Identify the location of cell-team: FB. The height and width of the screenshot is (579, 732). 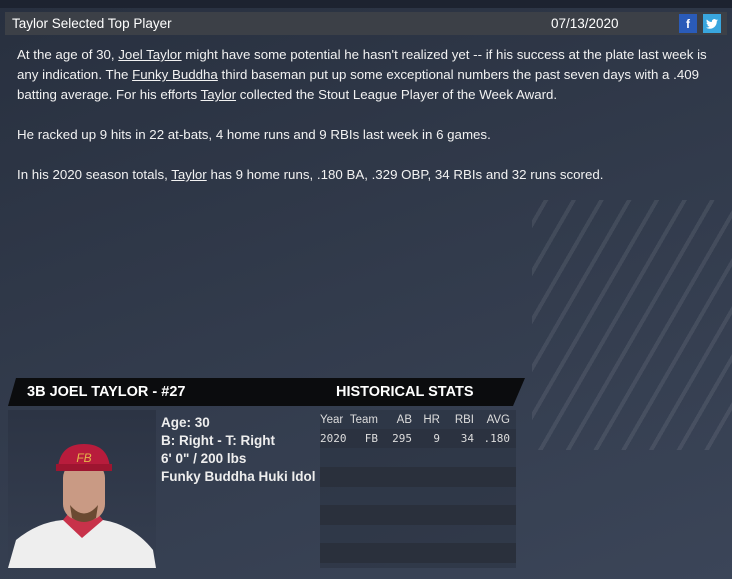
(371, 438).